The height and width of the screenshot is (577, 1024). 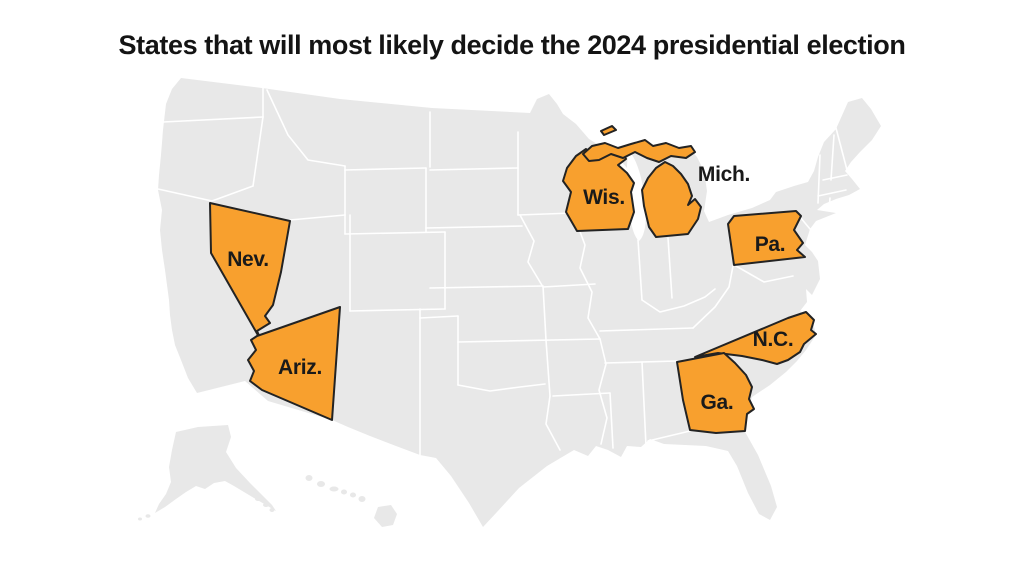 I want to click on label-north-carolina: N.C., so click(x=773, y=339).